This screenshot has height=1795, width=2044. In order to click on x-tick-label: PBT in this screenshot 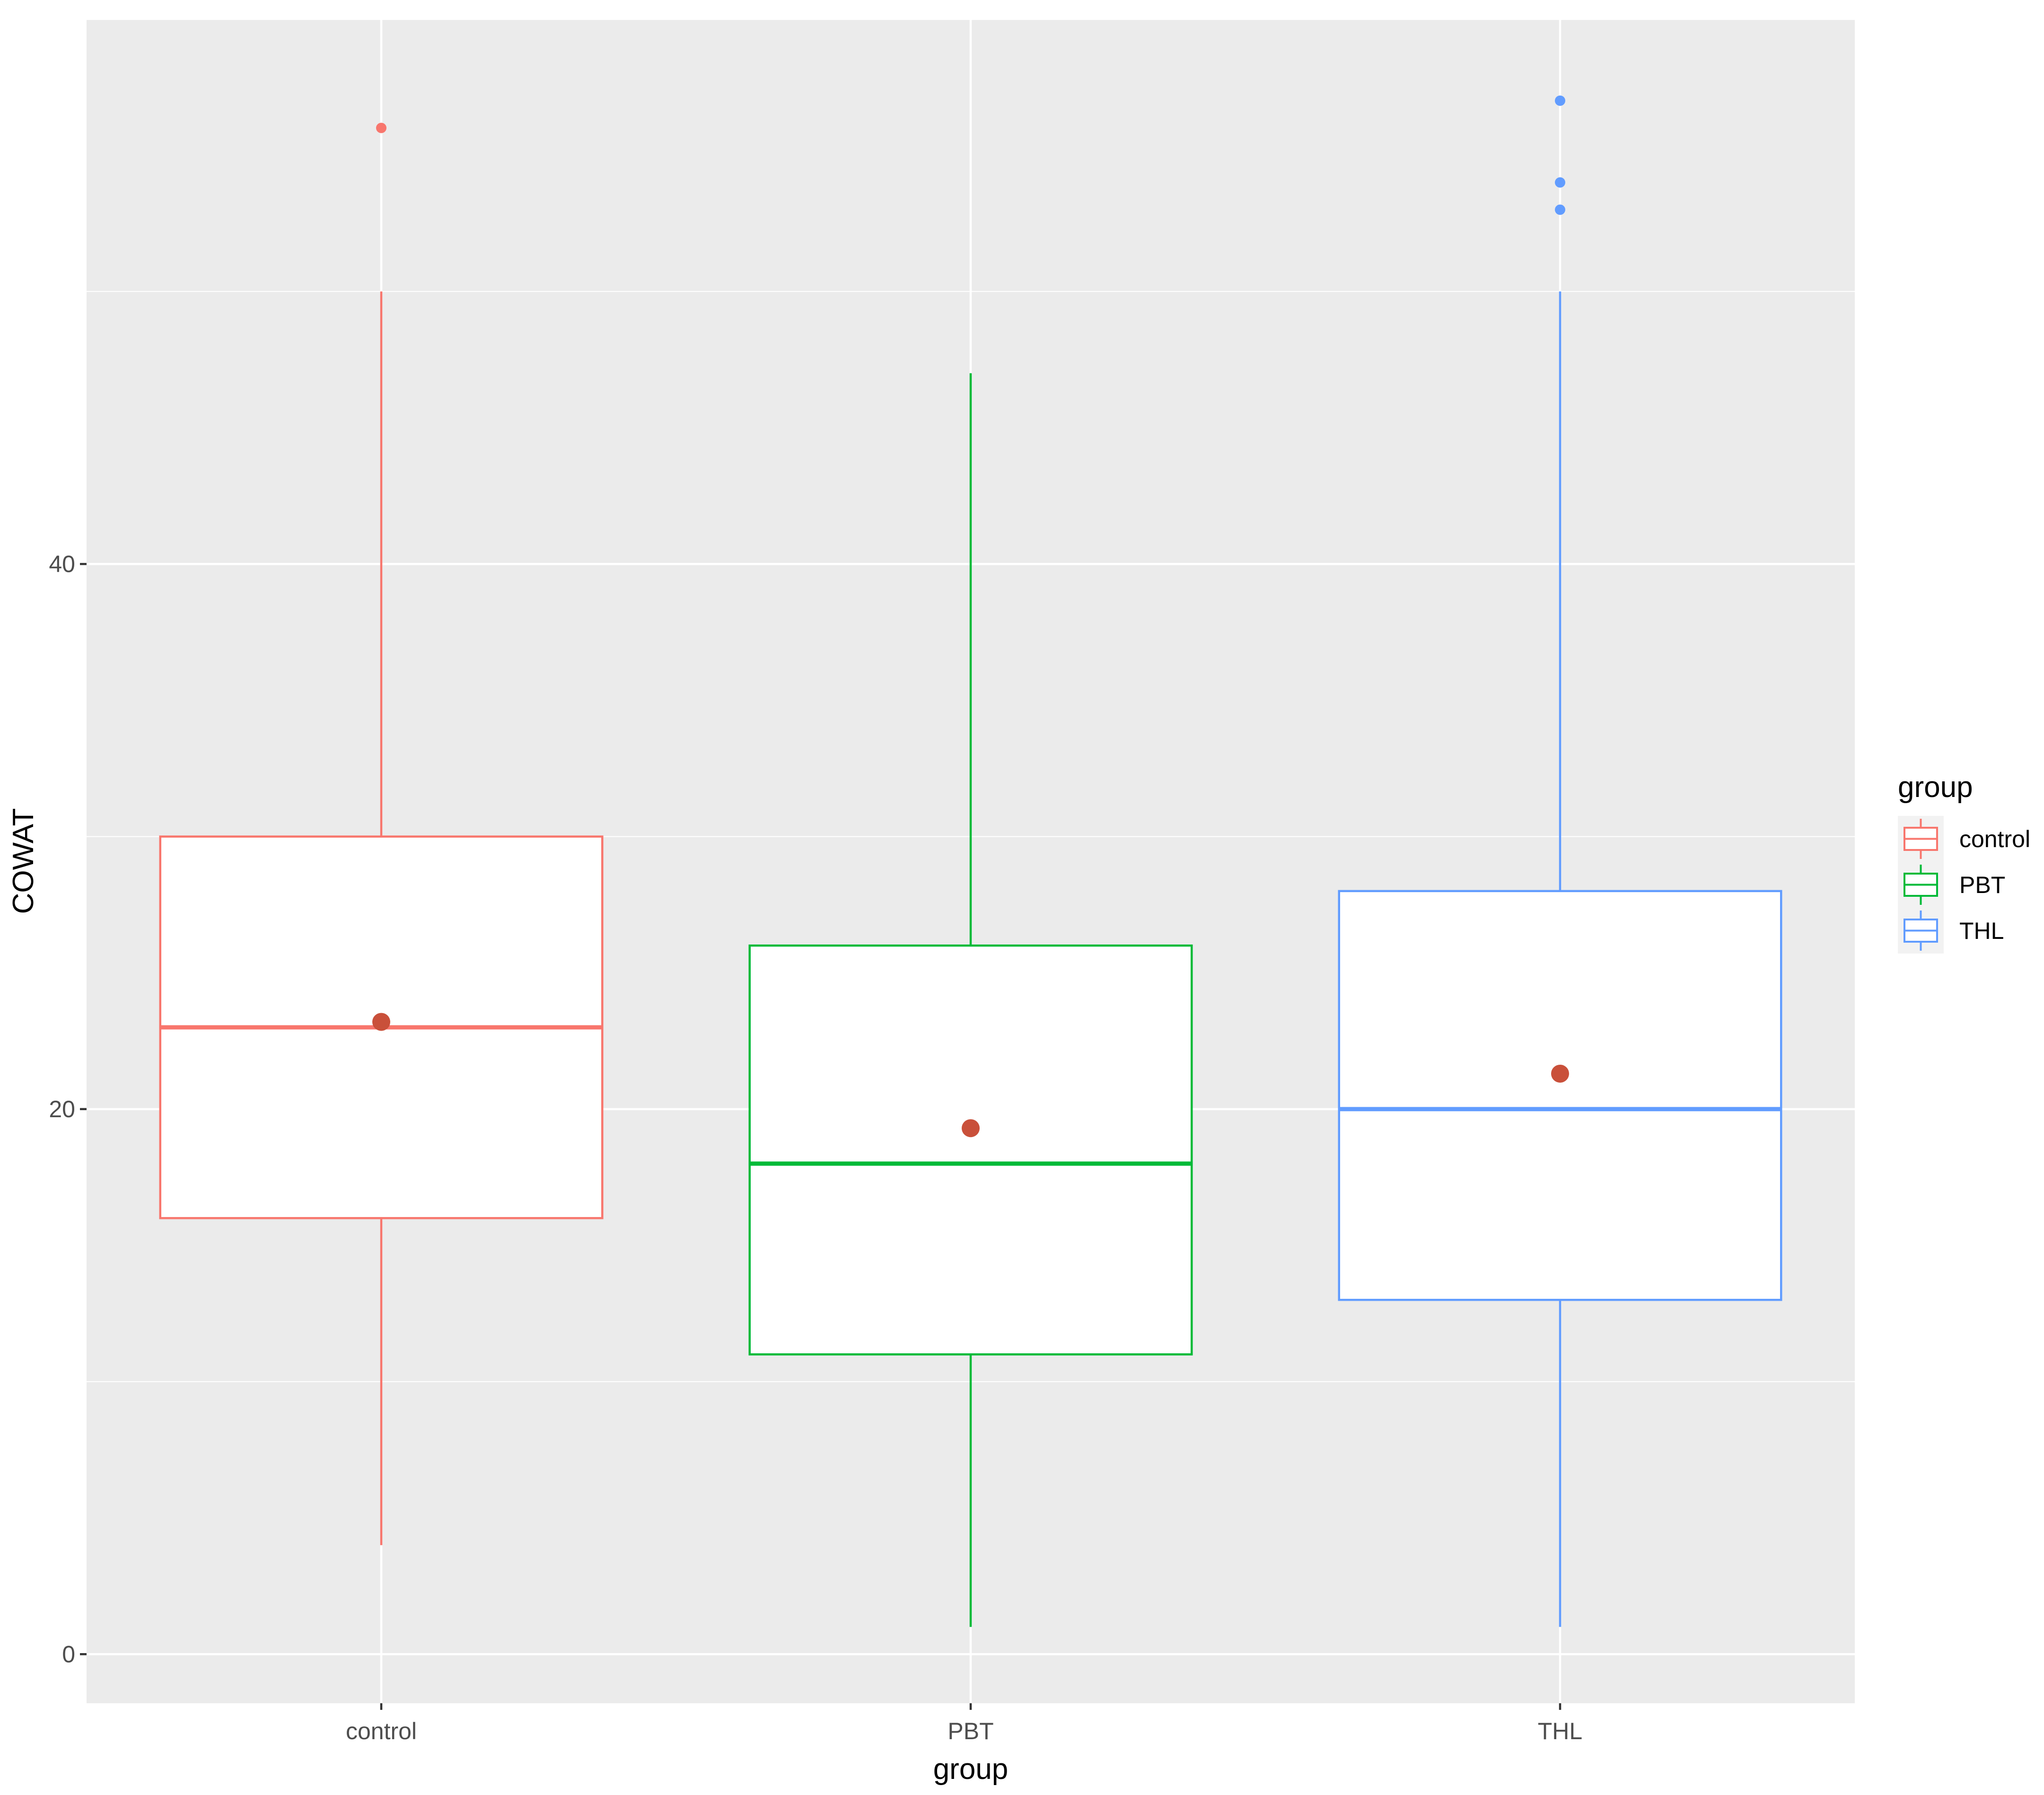, I will do `click(970, 1731)`.